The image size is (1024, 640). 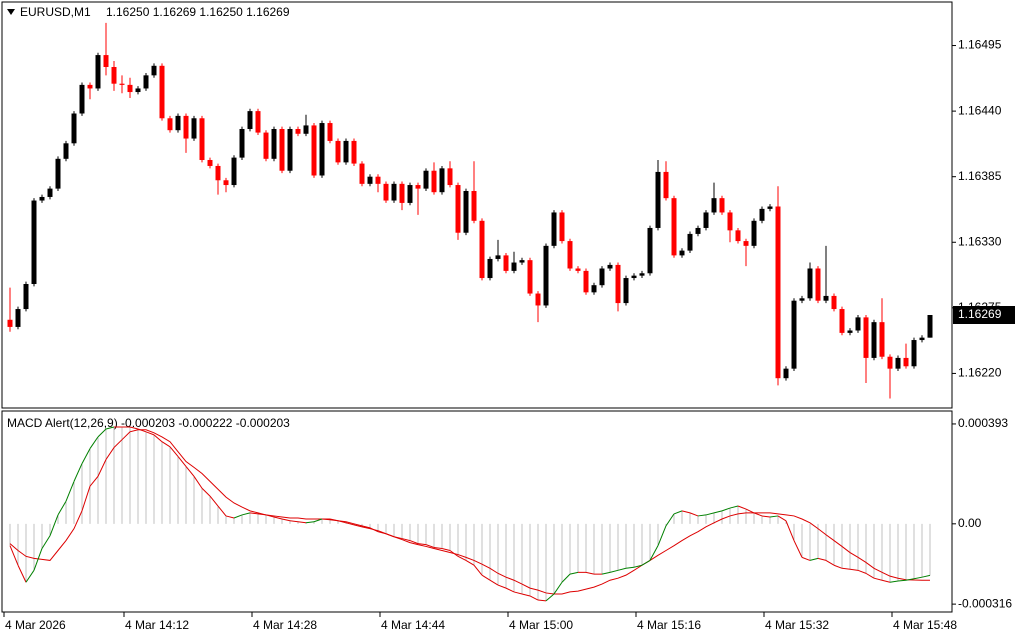 I want to click on x-tick-label: 4 Mar 15:32, so click(x=797, y=625).